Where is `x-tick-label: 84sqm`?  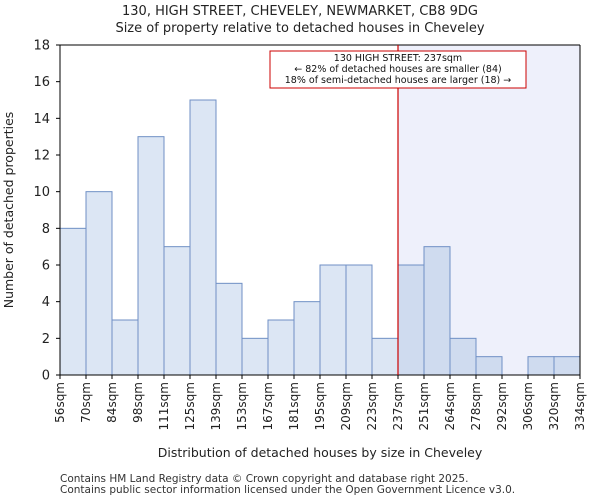 x-tick-label: 84sqm is located at coordinates (112, 402).